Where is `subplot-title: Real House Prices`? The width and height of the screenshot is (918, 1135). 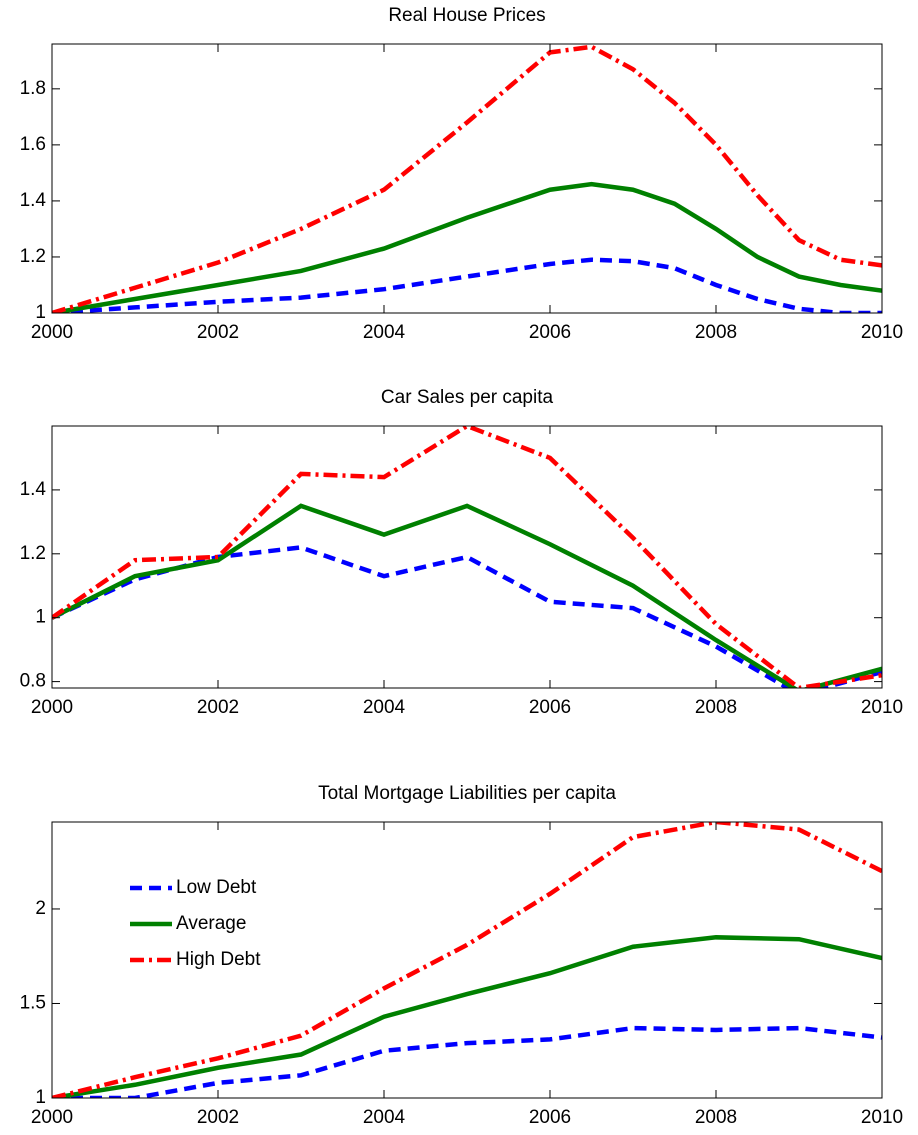 subplot-title: Real House Prices is located at coordinates (466, 15).